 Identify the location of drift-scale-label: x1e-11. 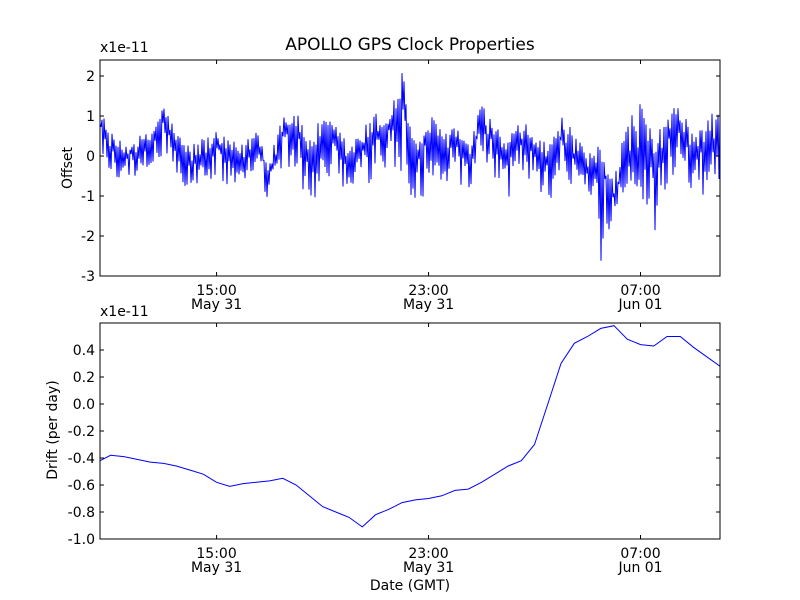
(124, 312).